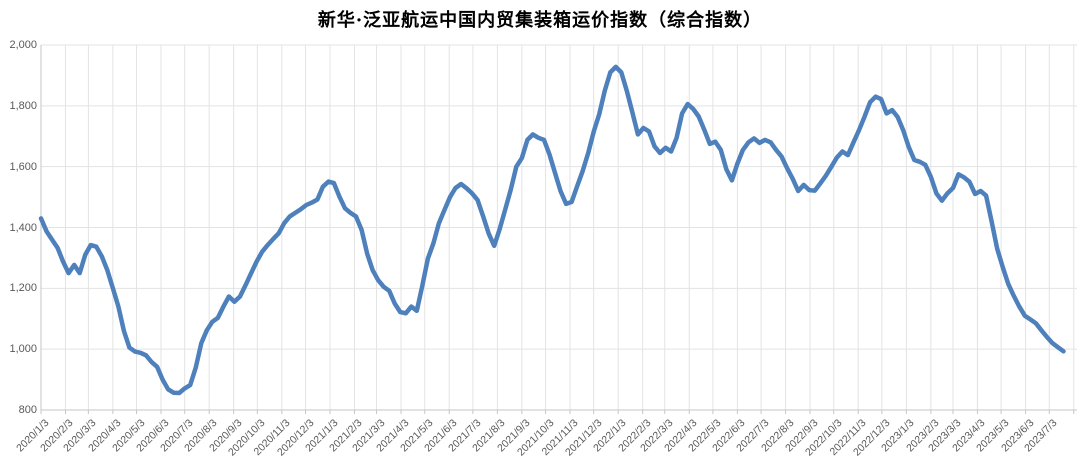 The image size is (1080, 464). Describe the element at coordinates (540, 20) in the screenshot. I see `chart-title: 新华·泛亚航运中国内贸集装箱运价指数（综合指数）` at that location.